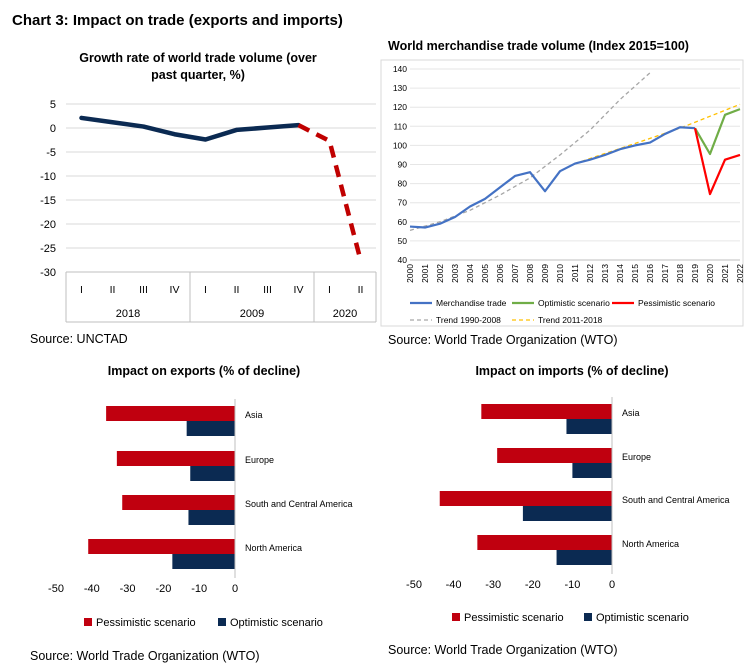  Describe the element at coordinates (222, 622) in the screenshot. I see `exports-legend-swatch-optimistic` at that location.